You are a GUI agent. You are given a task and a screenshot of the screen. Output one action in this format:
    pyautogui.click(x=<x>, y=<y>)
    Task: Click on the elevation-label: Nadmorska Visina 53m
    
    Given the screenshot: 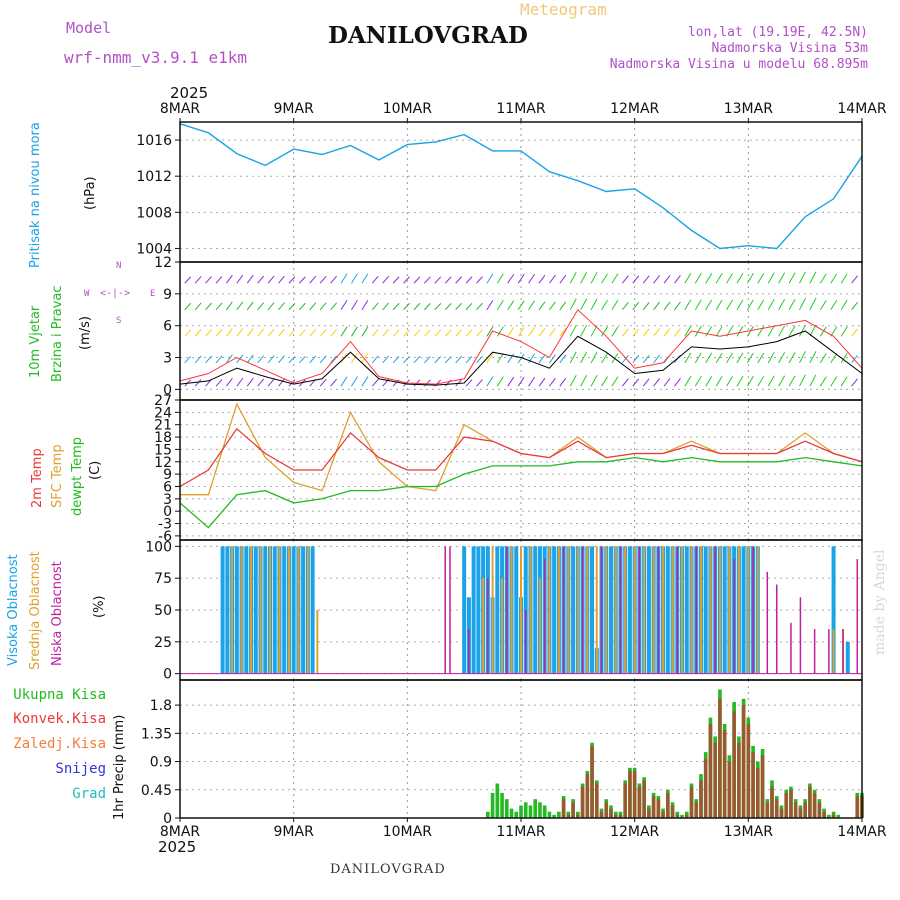 What is the action you would take?
    pyautogui.click(x=789, y=48)
    